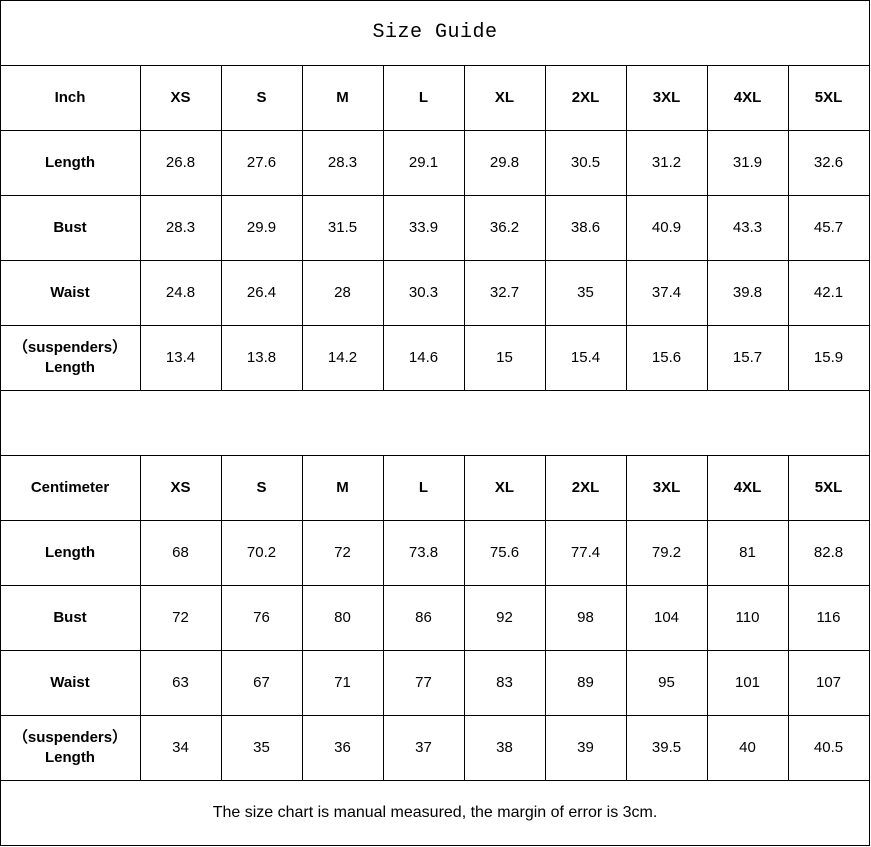 The width and height of the screenshot is (871, 847). Describe the element at coordinates (747, 617) in the screenshot. I see `table-cell: 110` at that location.